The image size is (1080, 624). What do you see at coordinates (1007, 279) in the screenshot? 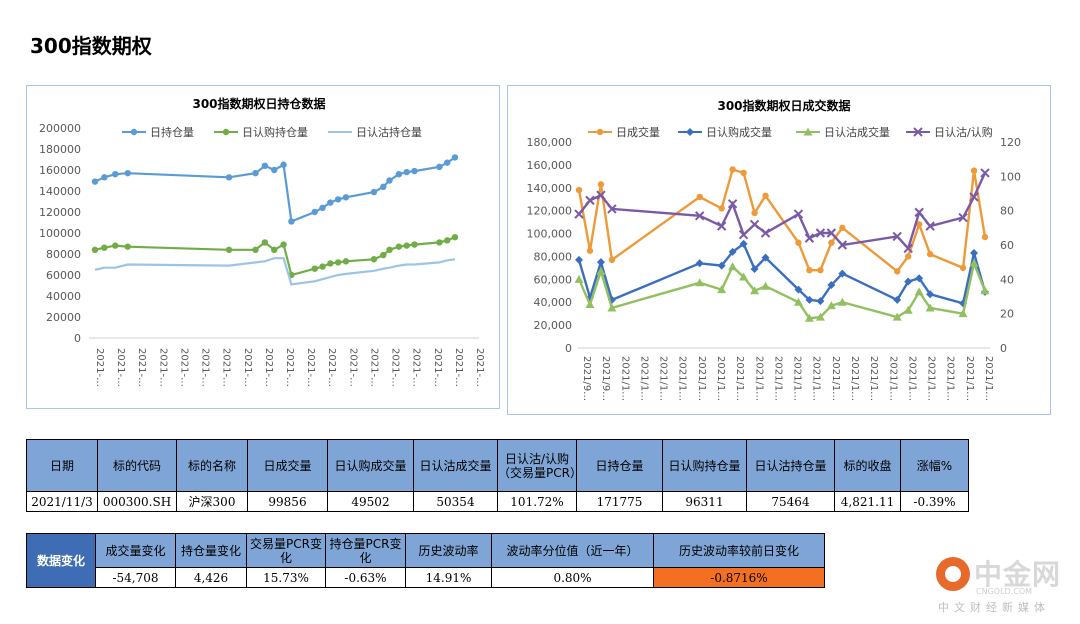
I see `y2-tick-label: 40` at bounding box center [1007, 279].